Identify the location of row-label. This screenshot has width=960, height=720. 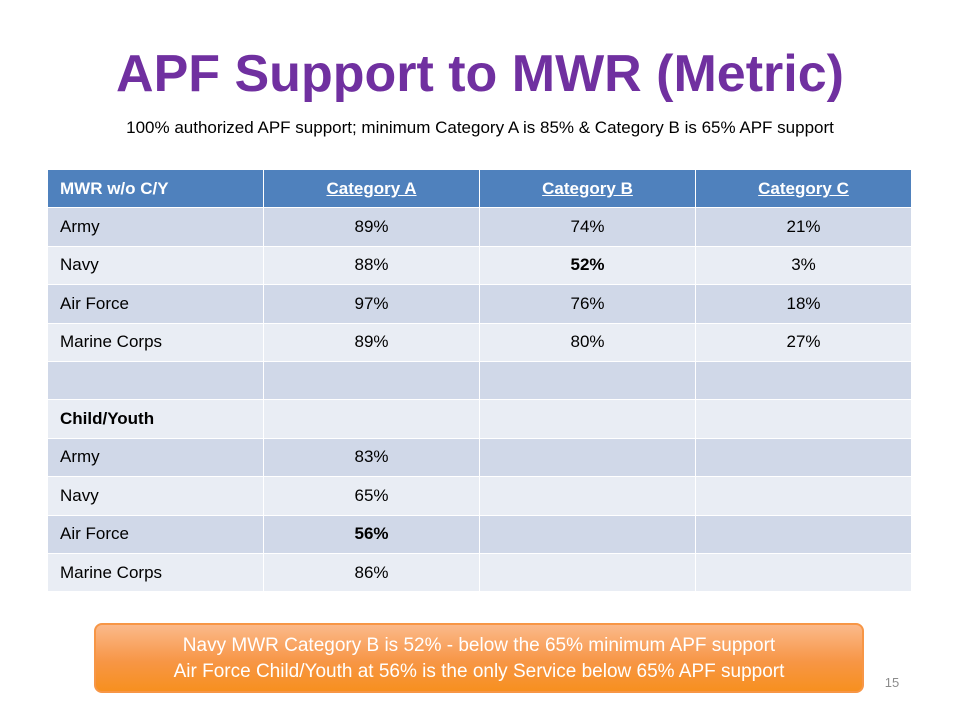
(155, 380).